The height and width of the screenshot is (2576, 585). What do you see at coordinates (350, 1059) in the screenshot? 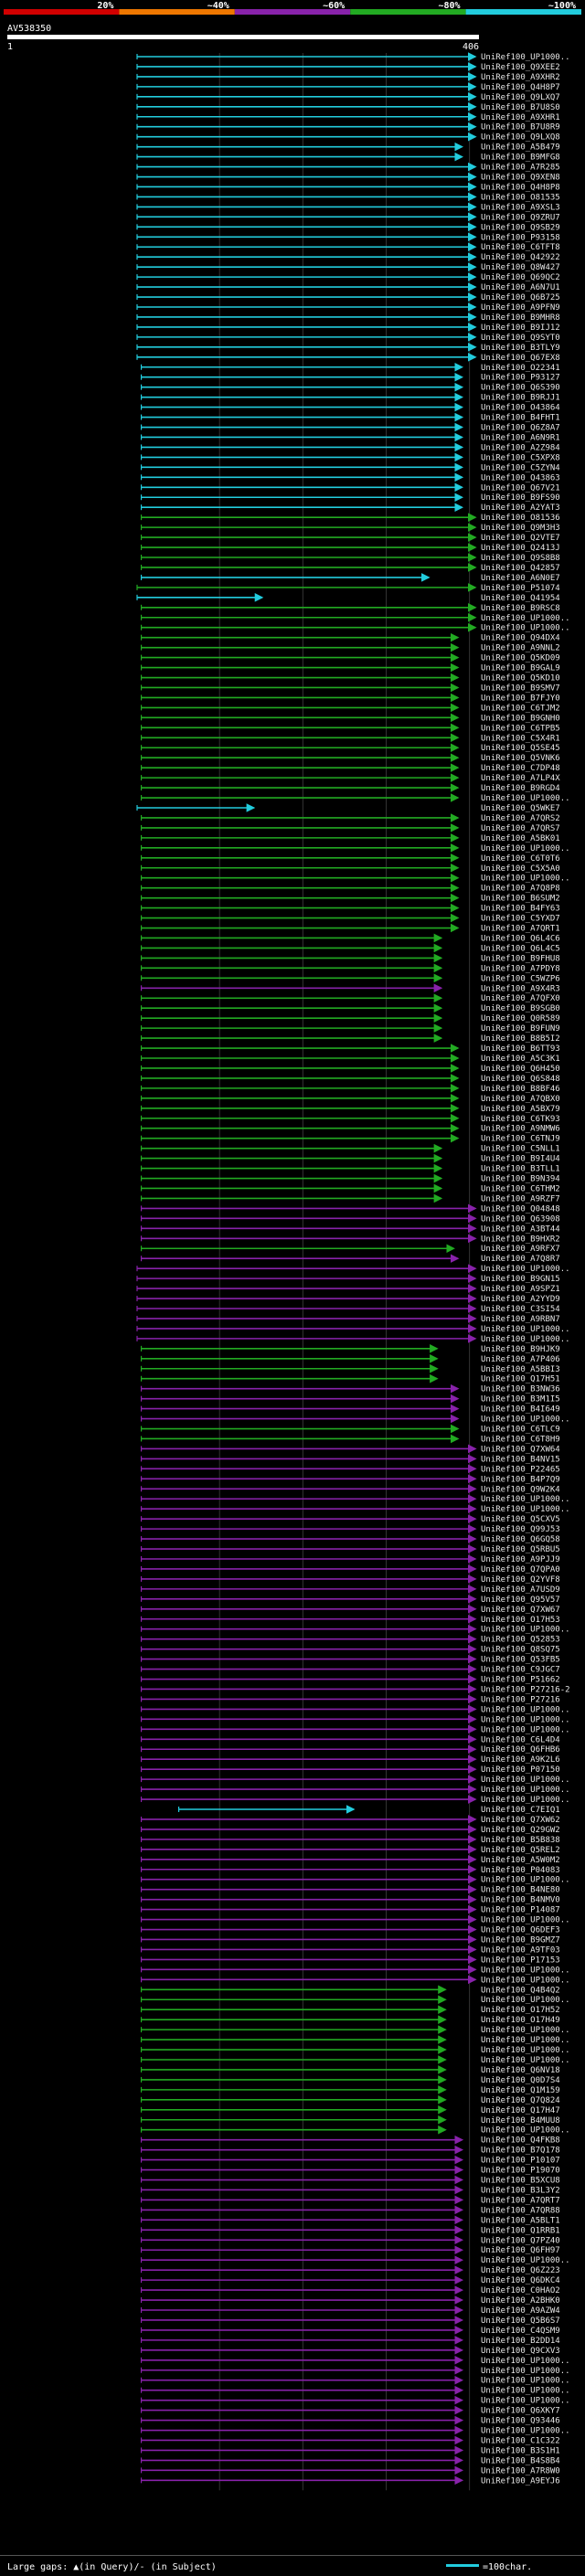
I see `hit-row: UniRef100_A5C3K1` at bounding box center [350, 1059].